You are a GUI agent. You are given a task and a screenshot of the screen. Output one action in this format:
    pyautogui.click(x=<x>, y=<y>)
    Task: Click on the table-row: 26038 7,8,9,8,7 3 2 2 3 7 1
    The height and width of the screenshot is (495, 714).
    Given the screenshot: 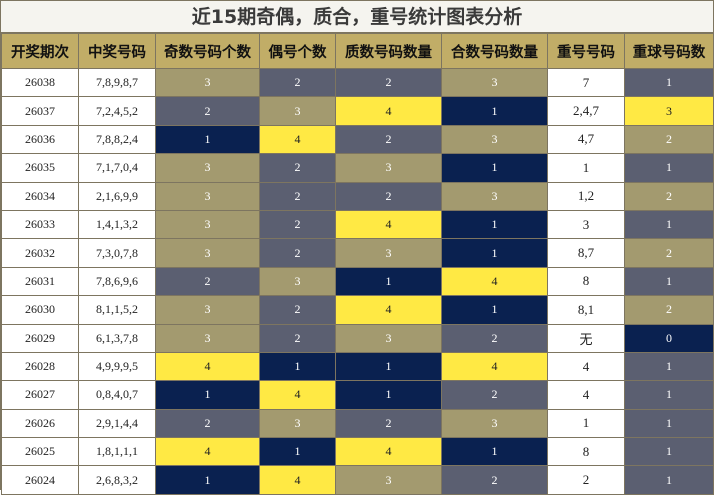 What is the action you would take?
    pyautogui.click(x=357, y=82)
    